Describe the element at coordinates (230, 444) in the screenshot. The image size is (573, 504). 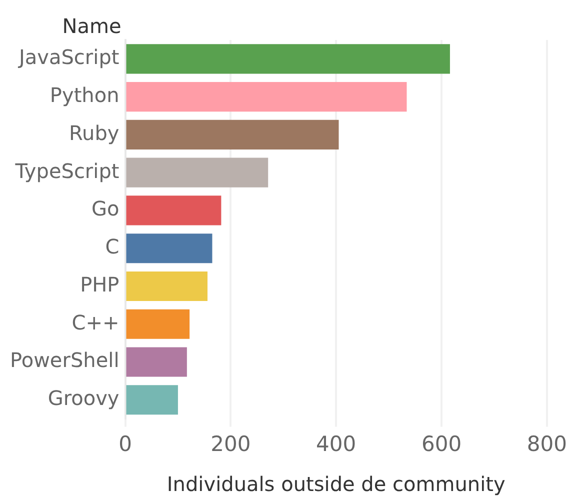
I see `x-tick-label: 200` at that location.